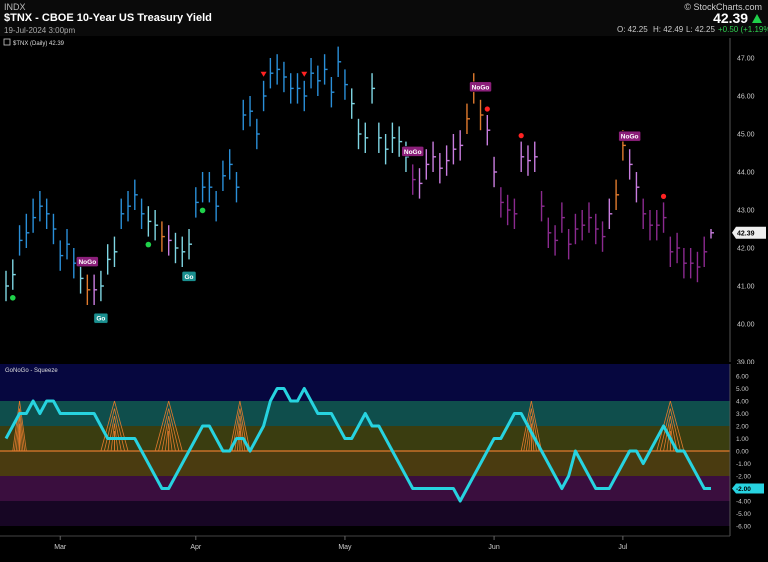 The height and width of the screenshot is (562, 768). What do you see at coordinates (723, 7) in the screenshot?
I see `brand-logo: © StockCharts.com` at bounding box center [723, 7].